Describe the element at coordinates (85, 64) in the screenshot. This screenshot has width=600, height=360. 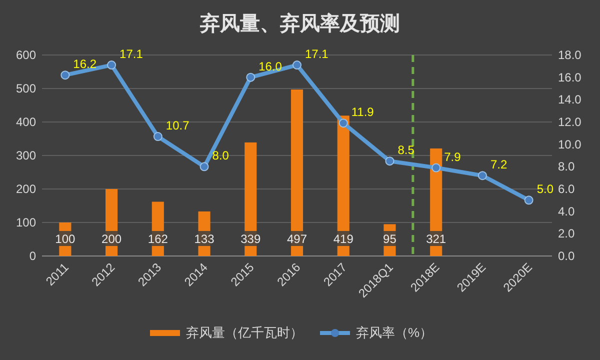
I see `data-label: 16.2` at that location.